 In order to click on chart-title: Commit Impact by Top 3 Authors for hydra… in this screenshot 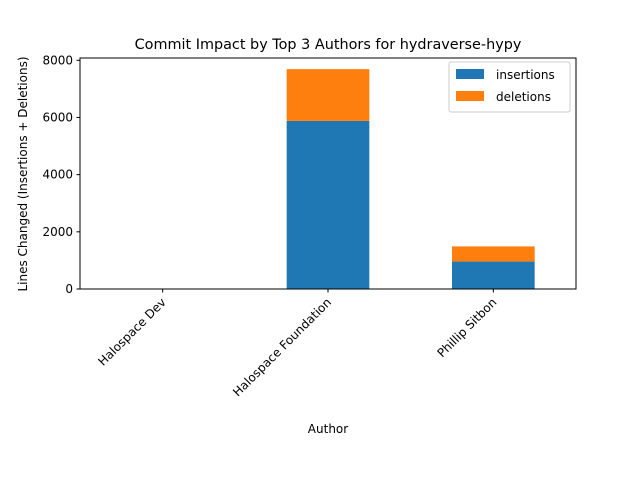, I will do `click(328, 45)`.